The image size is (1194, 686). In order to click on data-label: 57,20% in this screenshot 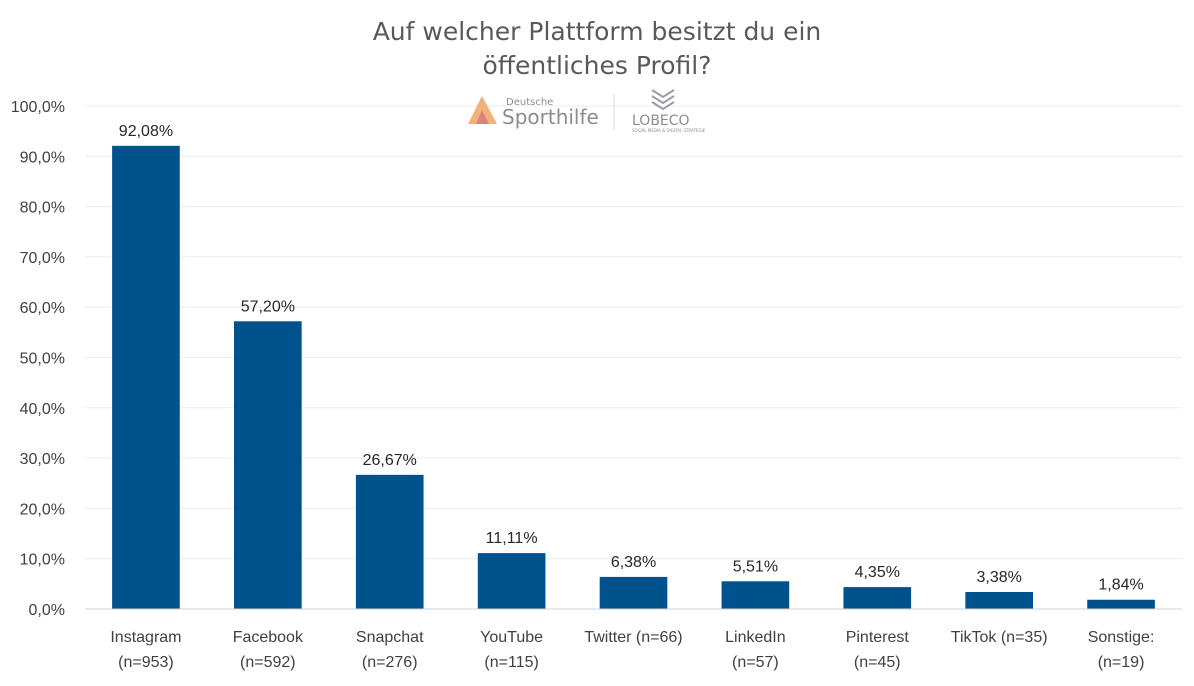, I will do `click(268, 306)`.